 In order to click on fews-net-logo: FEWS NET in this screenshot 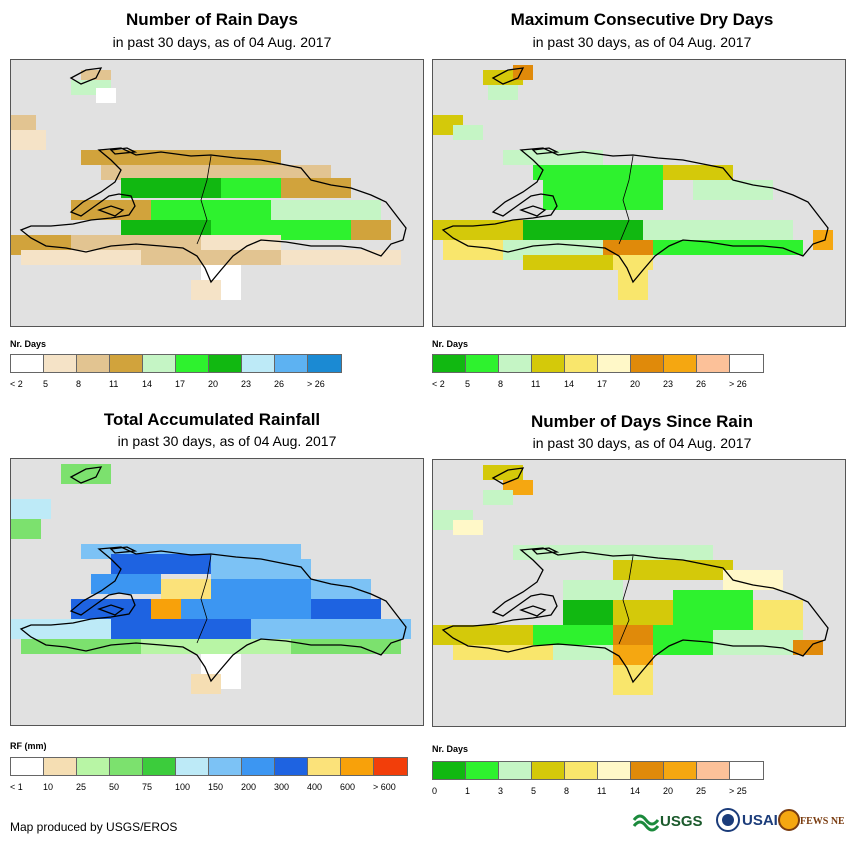, I will do `click(815, 820)`.